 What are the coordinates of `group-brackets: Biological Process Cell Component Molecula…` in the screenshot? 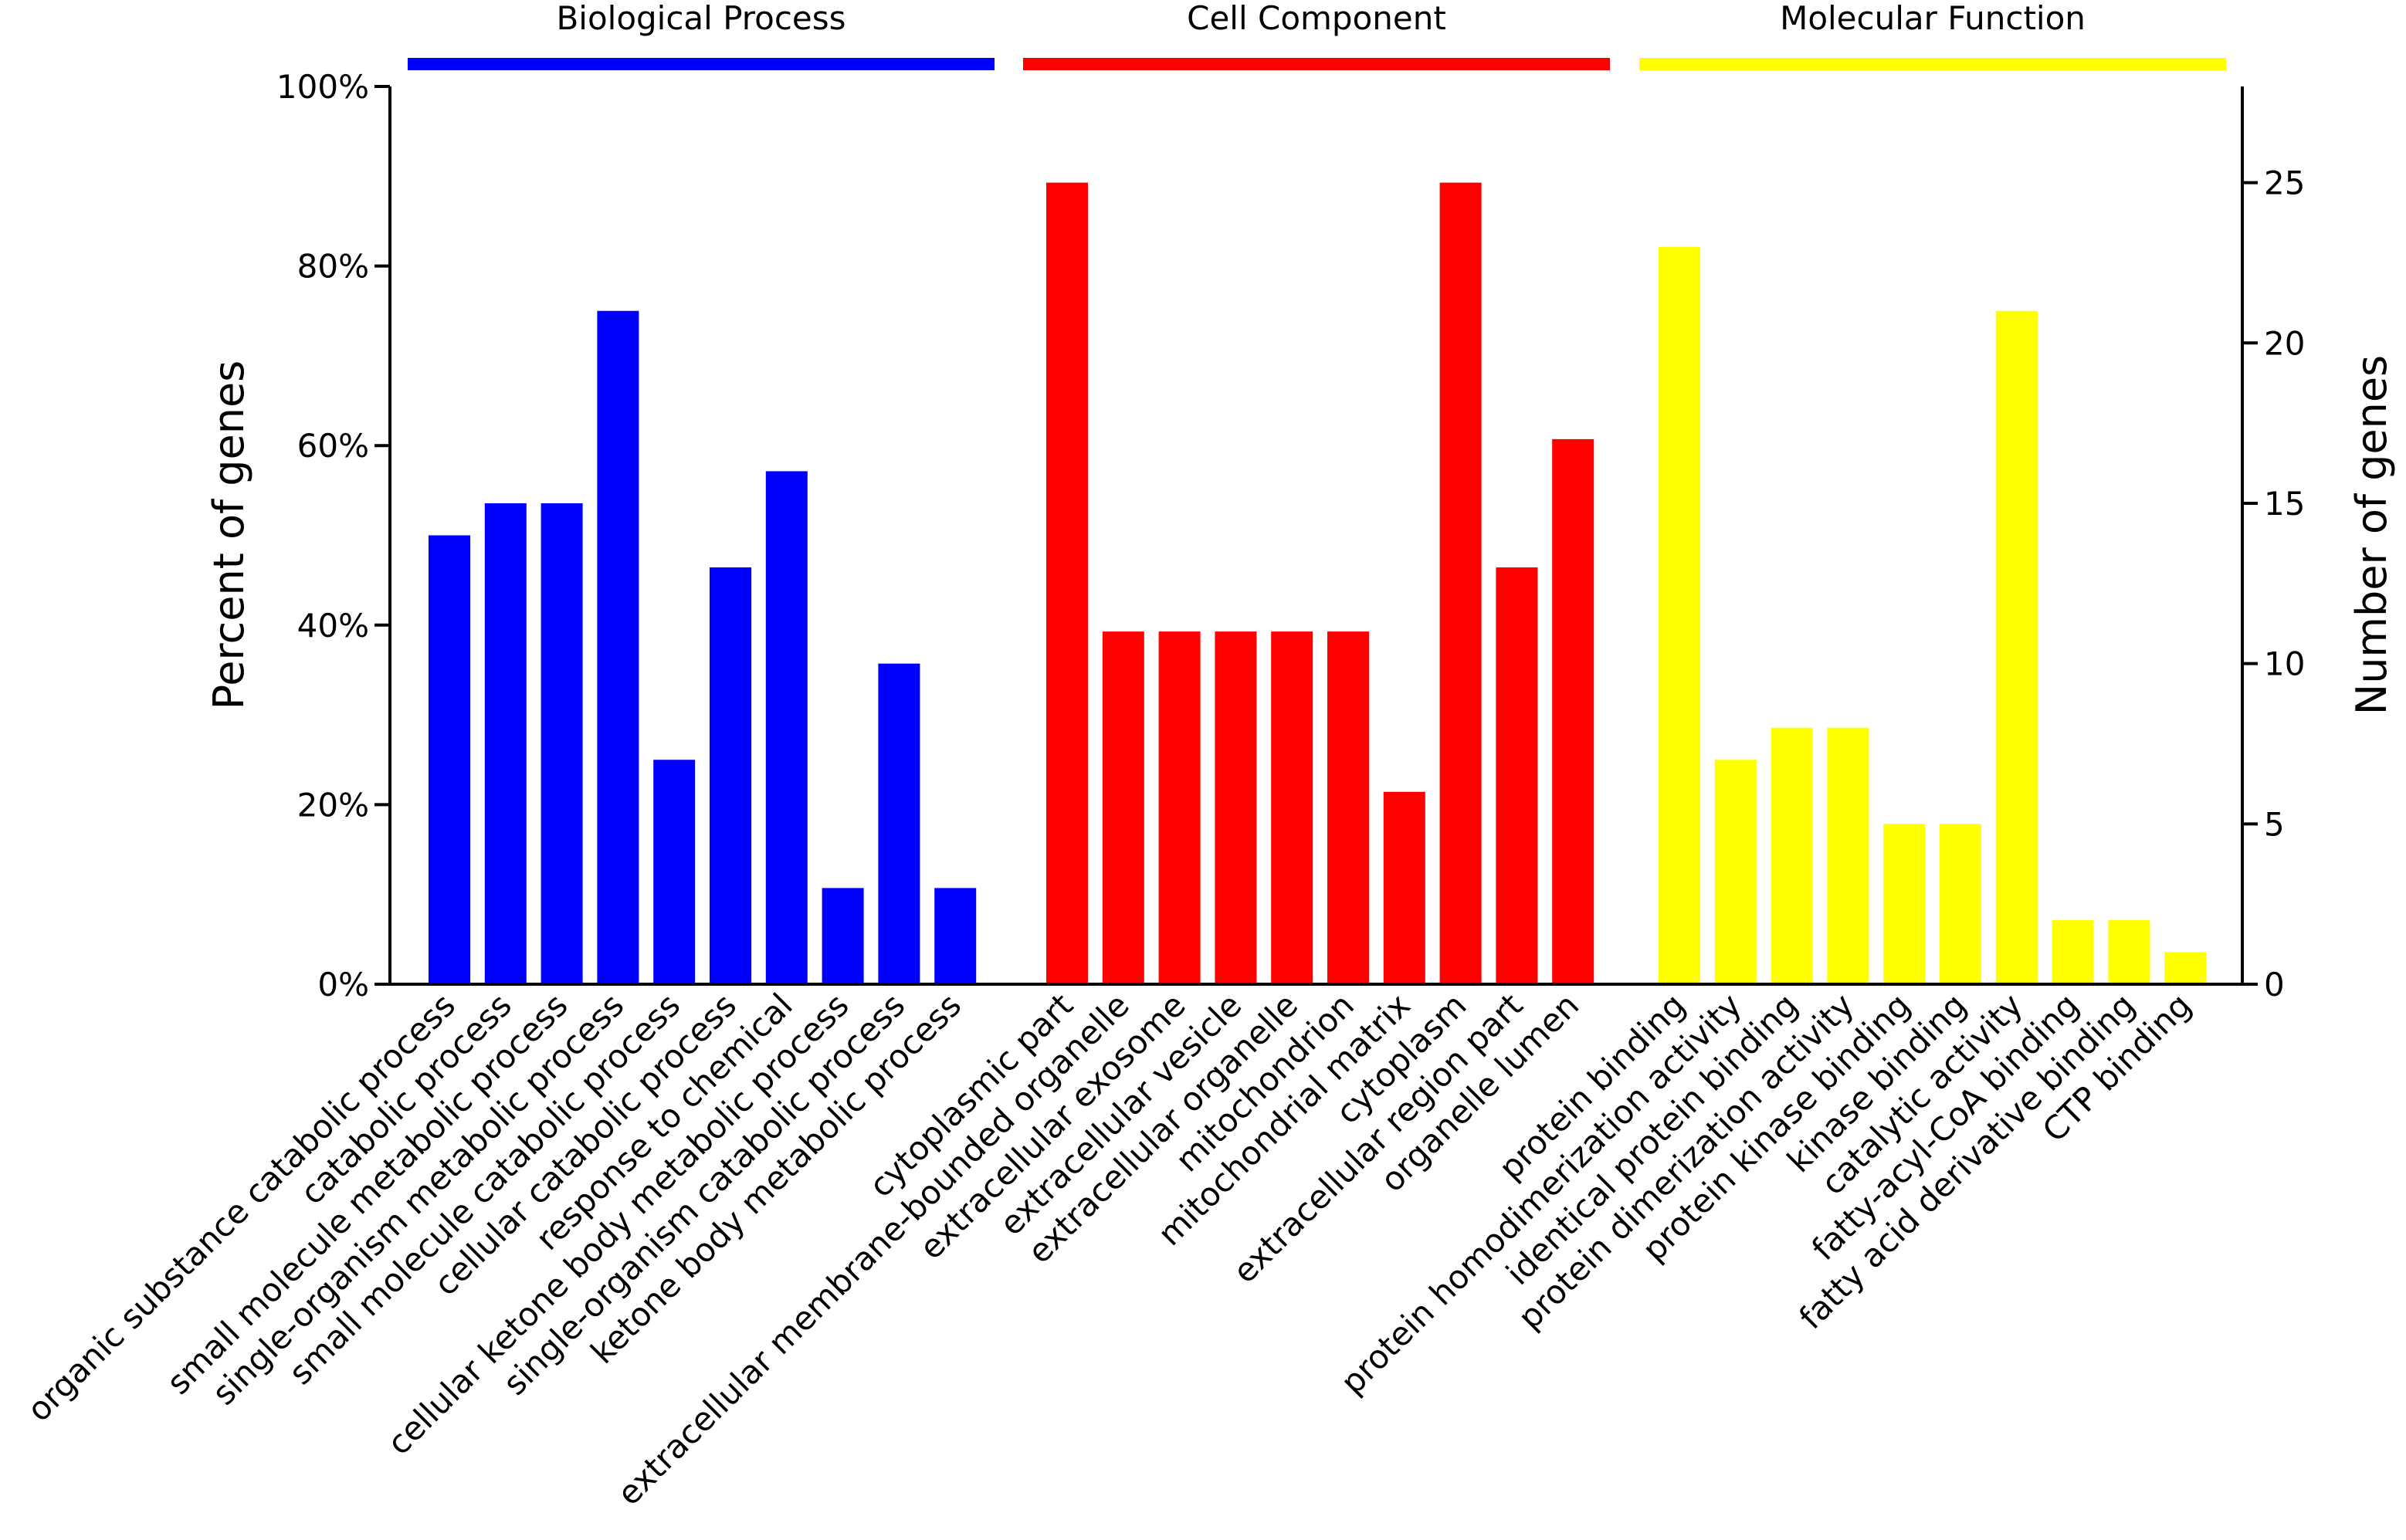 It's located at (1317, 35).